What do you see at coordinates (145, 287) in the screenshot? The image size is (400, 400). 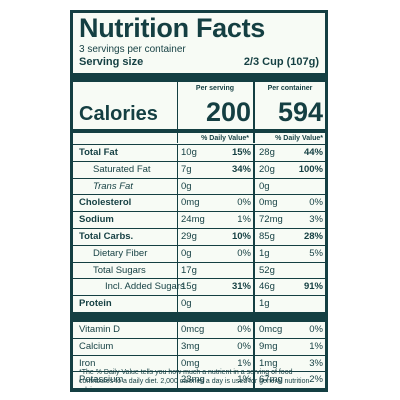 I see `nutrients-name: Incl. Added Sugars` at bounding box center [145, 287].